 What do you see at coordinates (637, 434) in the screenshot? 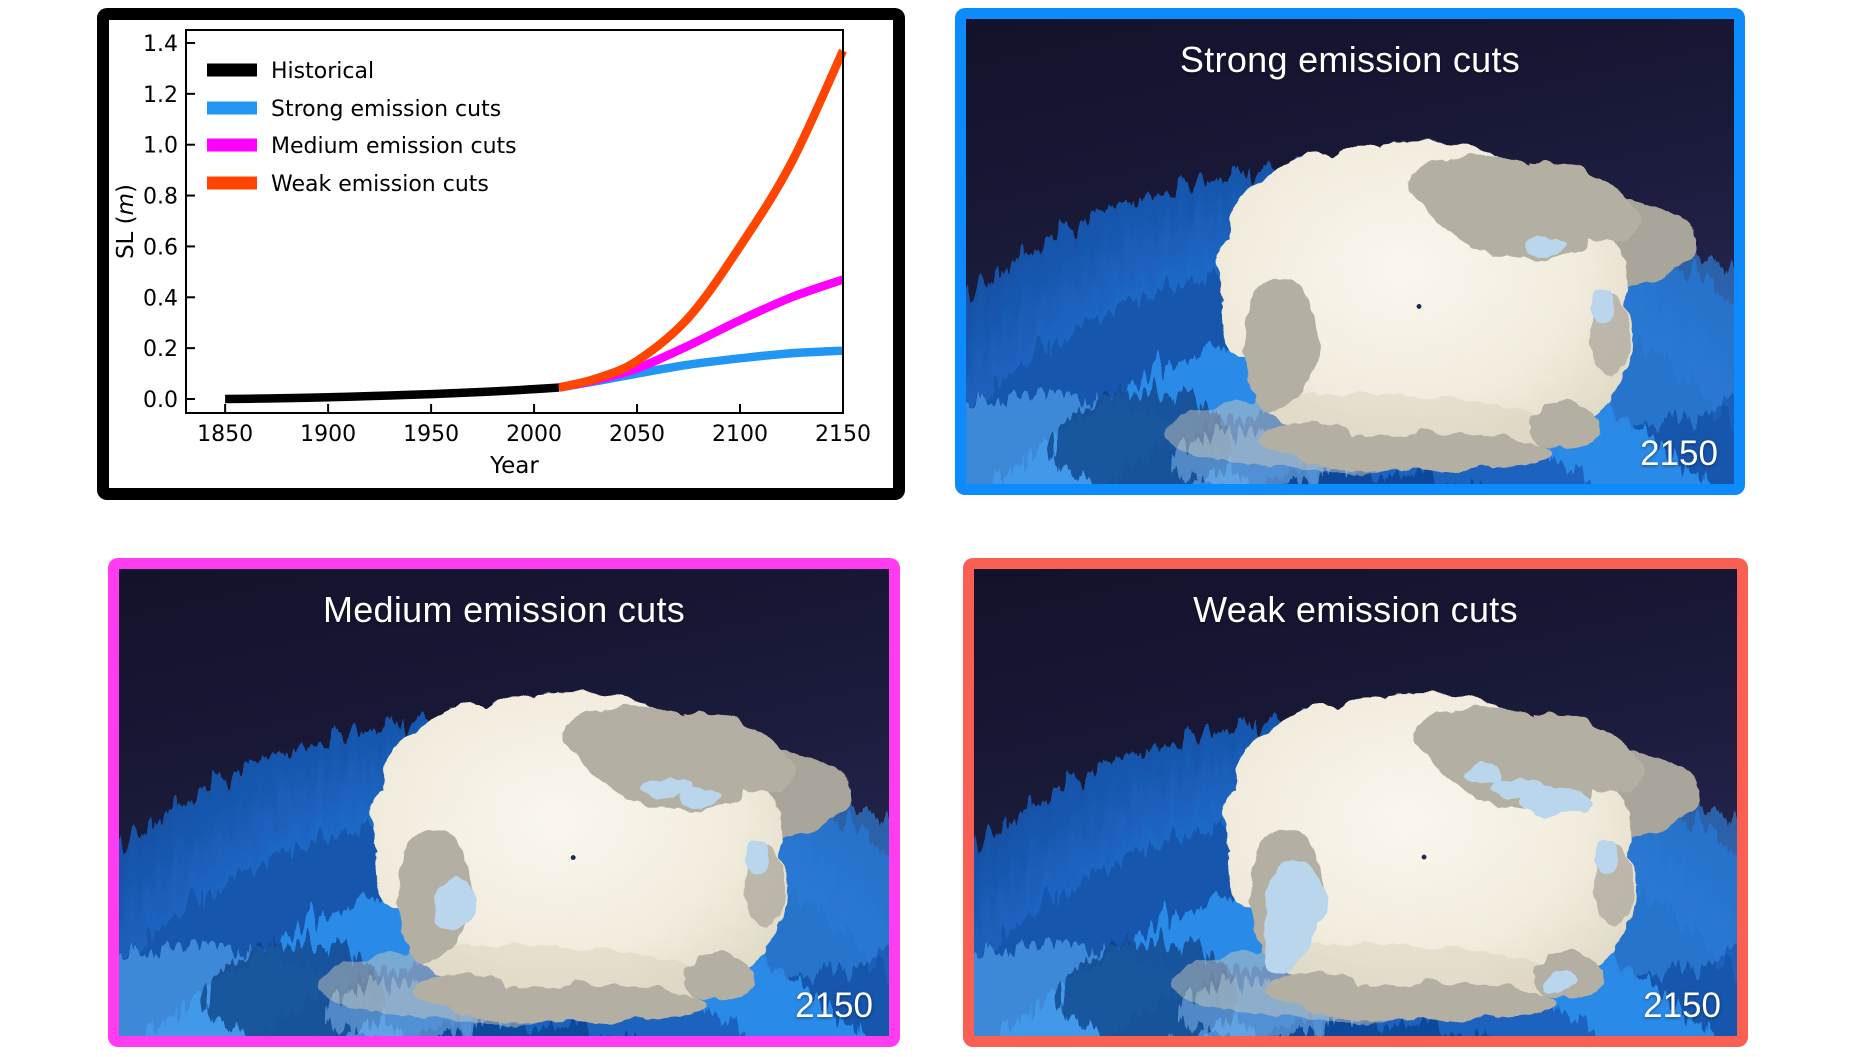
I see `x-tick-label: 2050` at bounding box center [637, 434].